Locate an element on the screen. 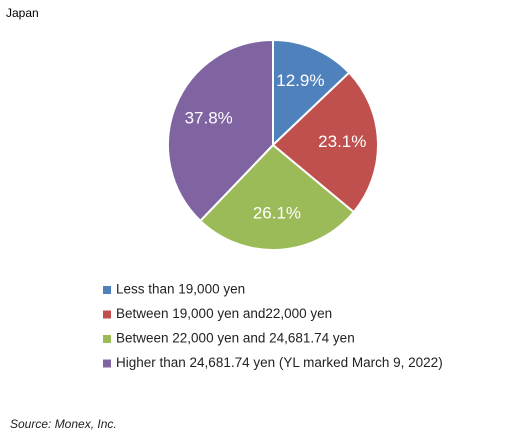 The width and height of the screenshot is (528, 430). legend-entry: Between 19,000 yen and22,000 yen is located at coordinates (224, 313).